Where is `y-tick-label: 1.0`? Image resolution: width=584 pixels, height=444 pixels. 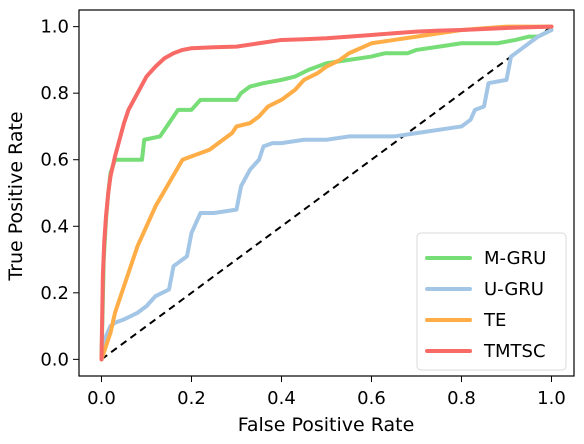 y-tick-label: 1.0 is located at coordinates (54, 27).